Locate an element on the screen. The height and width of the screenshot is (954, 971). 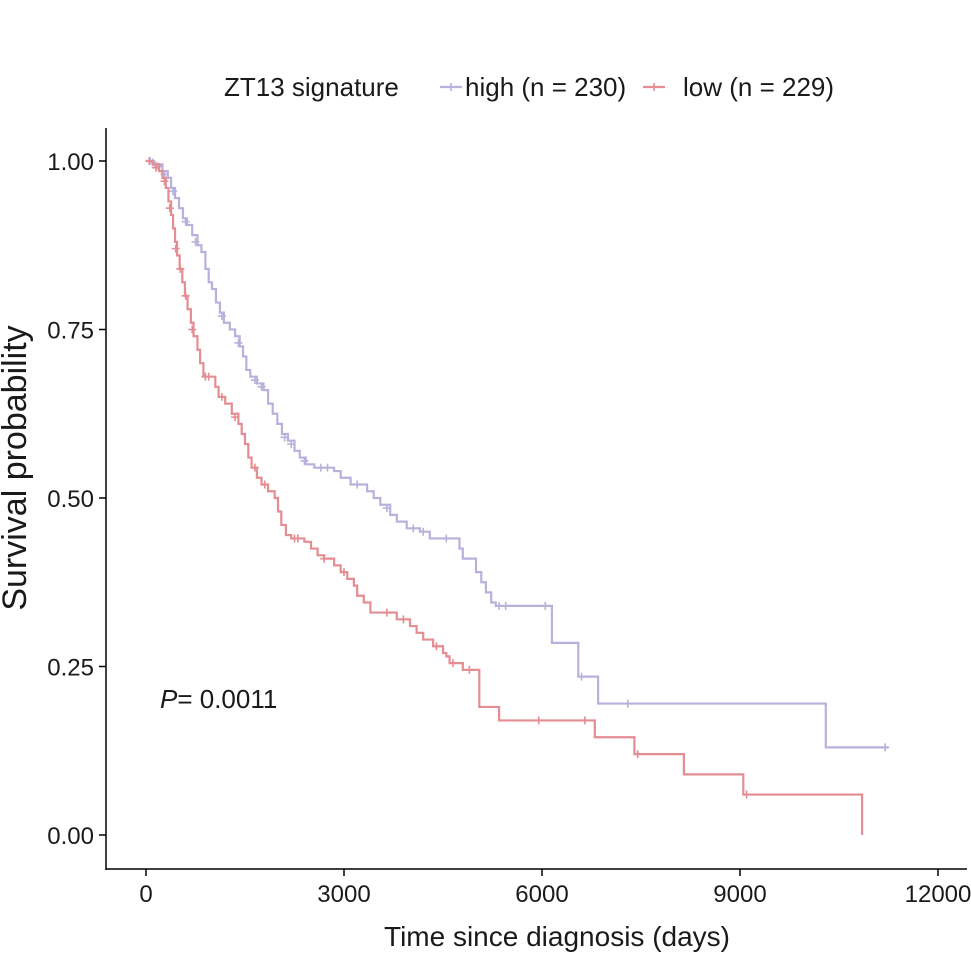
legend-item-label: low (n = 229) is located at coordinates (758, 87).